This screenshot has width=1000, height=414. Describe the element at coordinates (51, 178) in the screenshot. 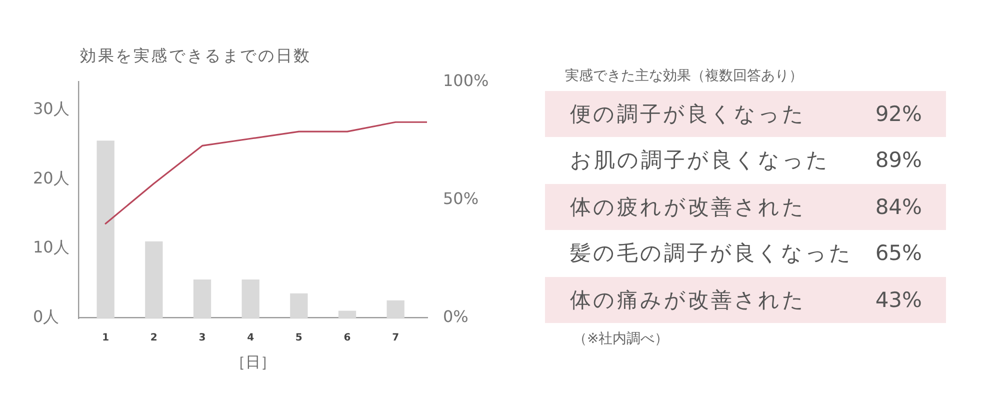

I see `y-tick-label: 20人` at that location.